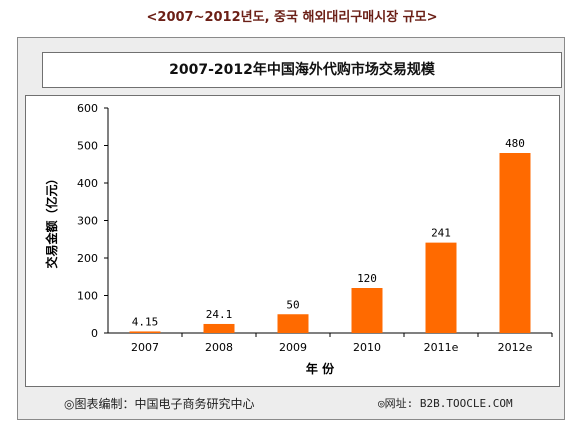 Image resolution: width=584 pixels, height=434 pixels. Describe the element at coordinates (219, 314) in the screenshot. I see `bar-value-label: 24.1` at that location.